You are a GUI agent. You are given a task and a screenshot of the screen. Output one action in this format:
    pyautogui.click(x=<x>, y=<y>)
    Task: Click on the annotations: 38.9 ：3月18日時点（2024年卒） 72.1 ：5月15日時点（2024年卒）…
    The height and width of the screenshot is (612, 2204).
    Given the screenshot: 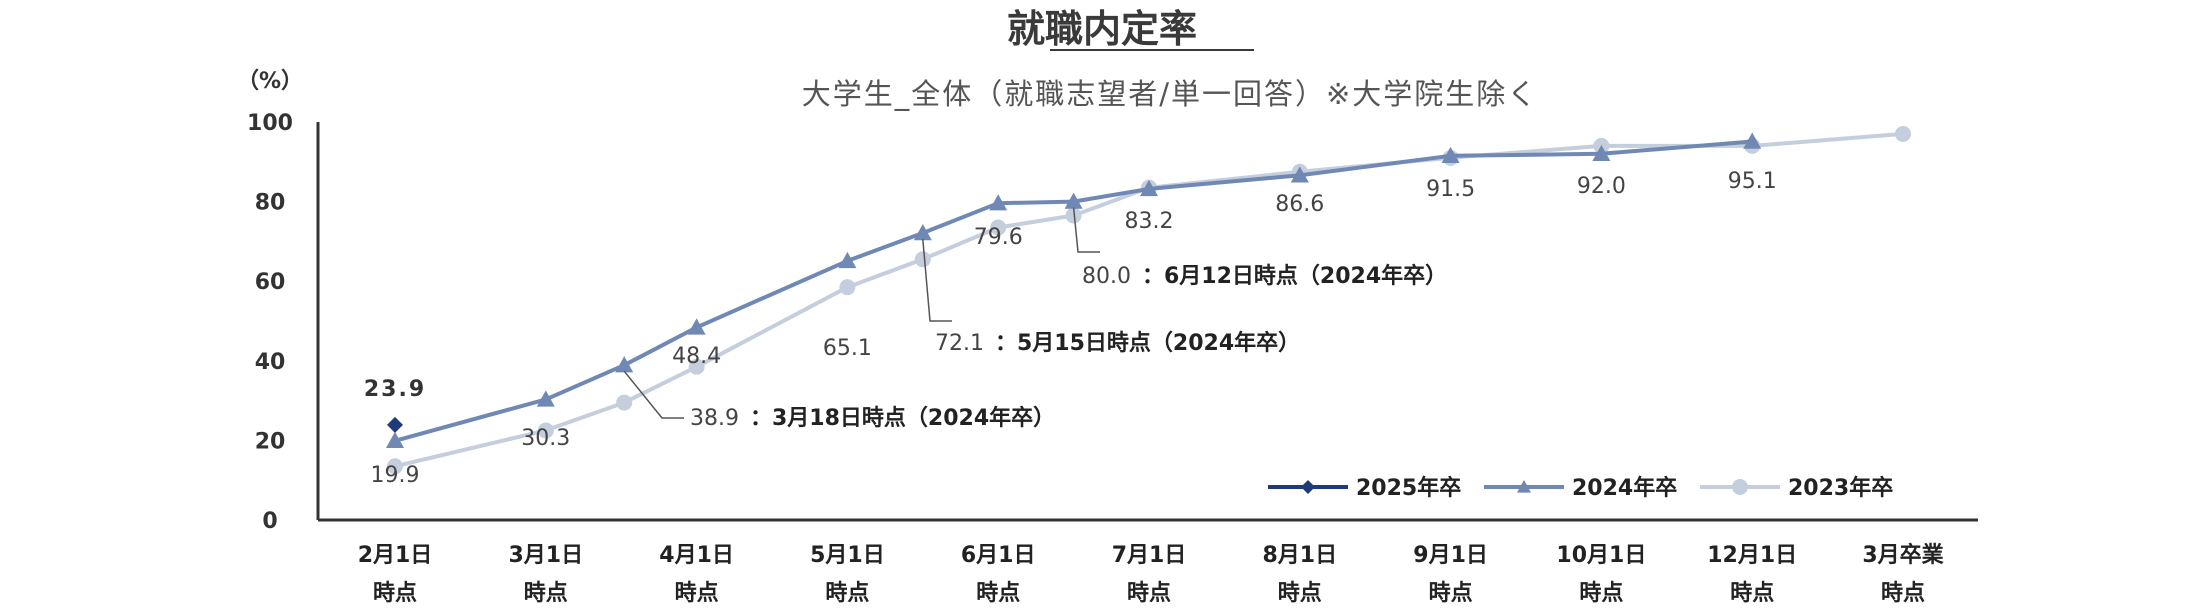 What is the action you would take?
    pyautogui.click(x=1035, y=319)
    